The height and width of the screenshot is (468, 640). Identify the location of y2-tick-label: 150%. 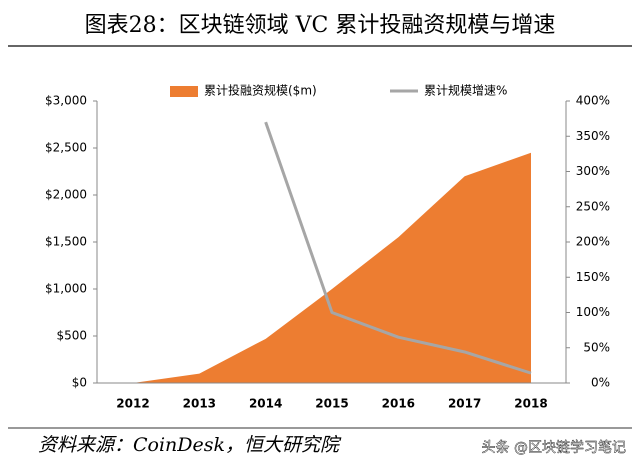
(593, 277).